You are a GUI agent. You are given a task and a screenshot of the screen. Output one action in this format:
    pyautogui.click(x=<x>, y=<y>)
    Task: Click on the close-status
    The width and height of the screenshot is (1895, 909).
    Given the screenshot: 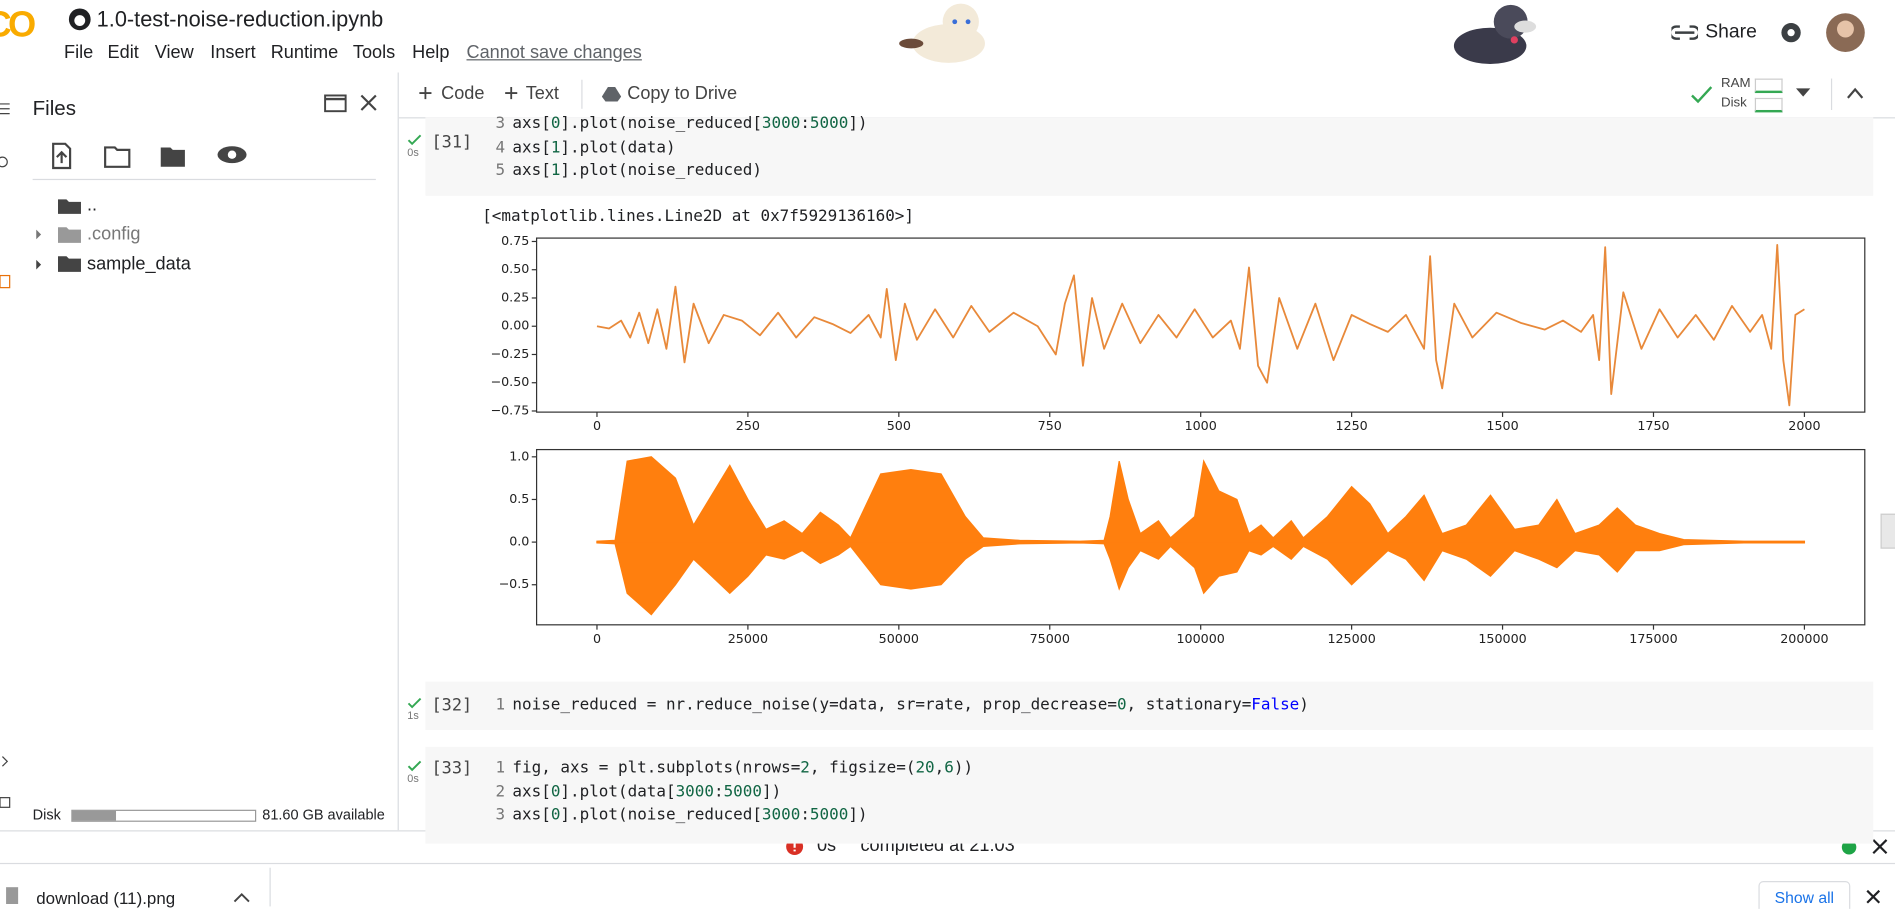 What is the action you would take?
    pyautogui.click(x=1880, y=847)
    